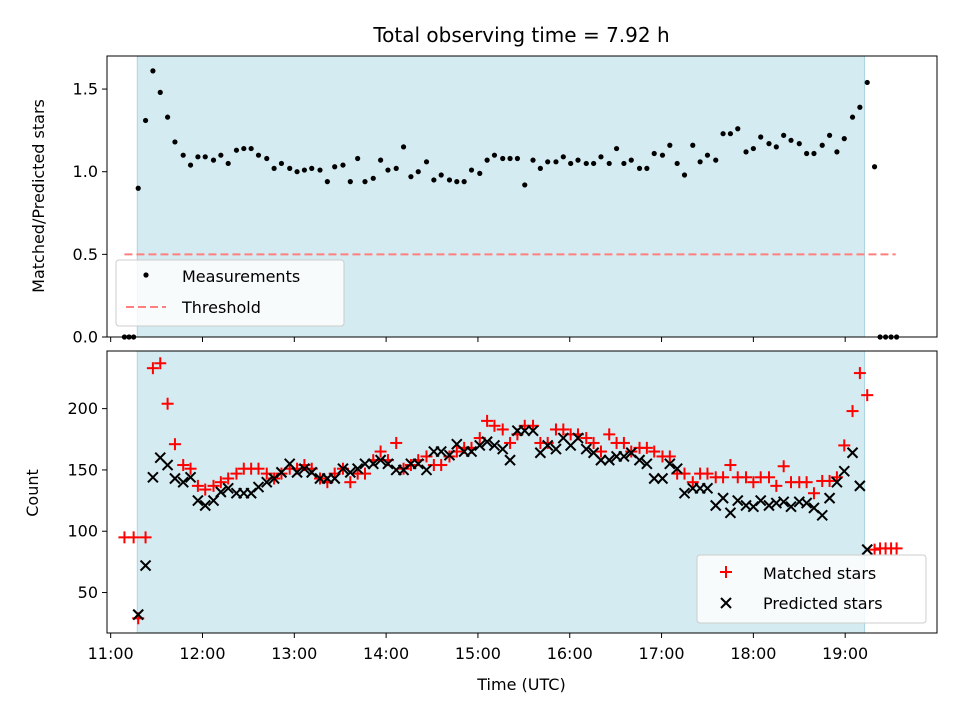  I want to click on legend-matched-label: Matched stars, so click(819, 573).